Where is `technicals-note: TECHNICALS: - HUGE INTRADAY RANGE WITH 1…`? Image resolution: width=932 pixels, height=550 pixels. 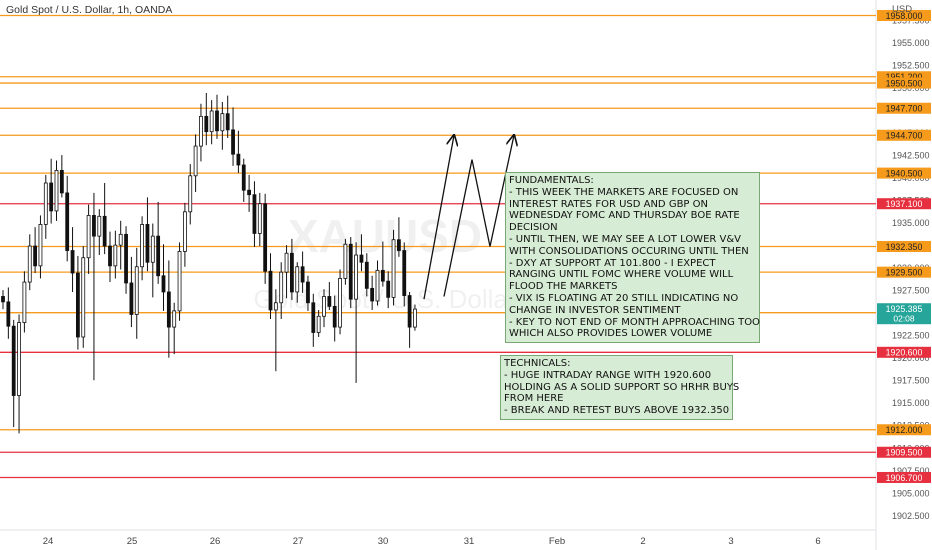
technicals-note: TECHNICALS: - HUGE INTRADAY RANGE WITH 1… is located at coordinates (619, 387).